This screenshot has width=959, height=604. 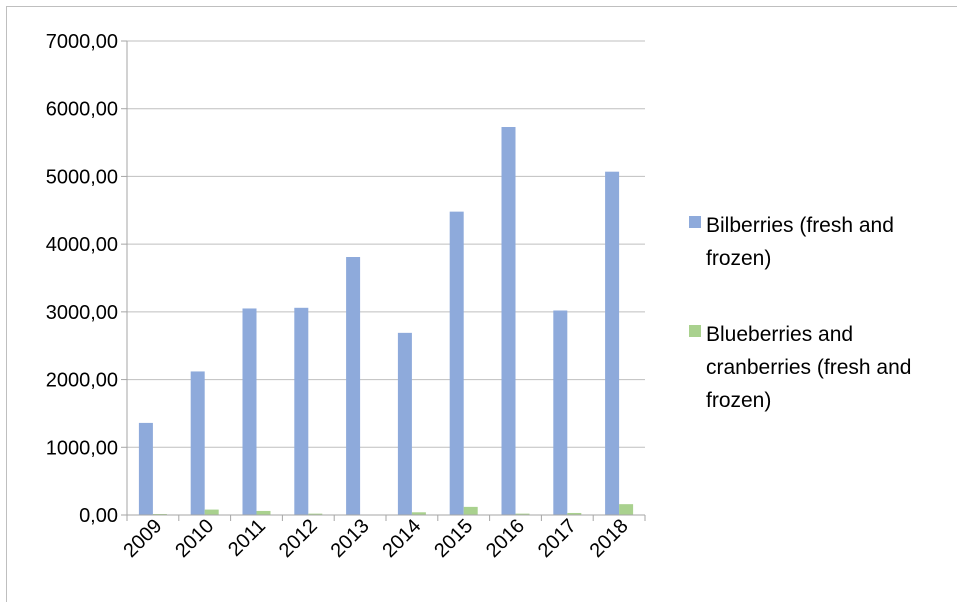 What do you see at coordinates (470, 510) in the screenshot?
I see `bar-blueberries-2015` at bounding box center [470, 510].